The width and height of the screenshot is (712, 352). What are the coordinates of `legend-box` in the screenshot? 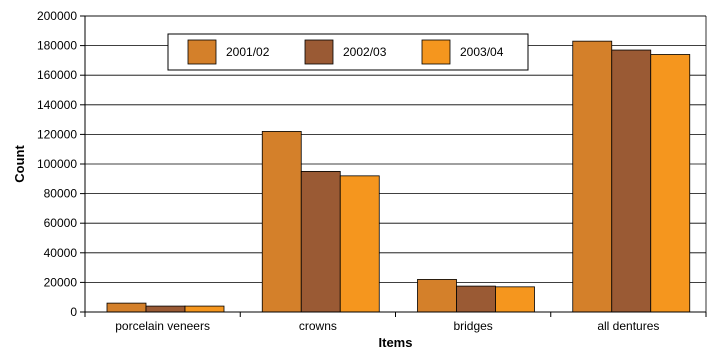 It's located at (348, 52).